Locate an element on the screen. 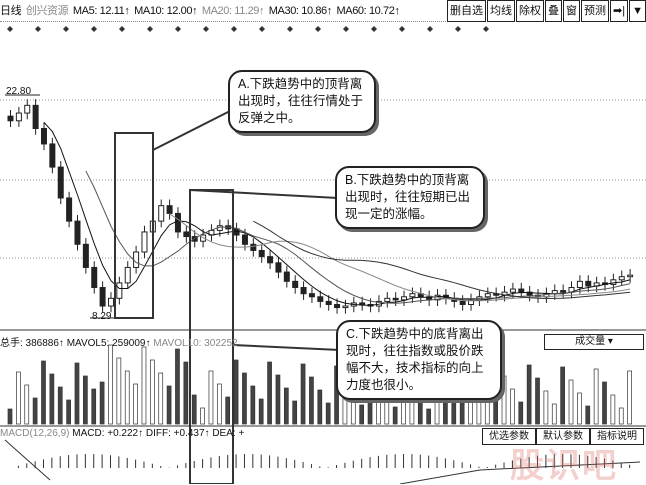 The height and width of the screenshot is (485, 646). dea-value: DEA: + is located at coordinates (228, 433).